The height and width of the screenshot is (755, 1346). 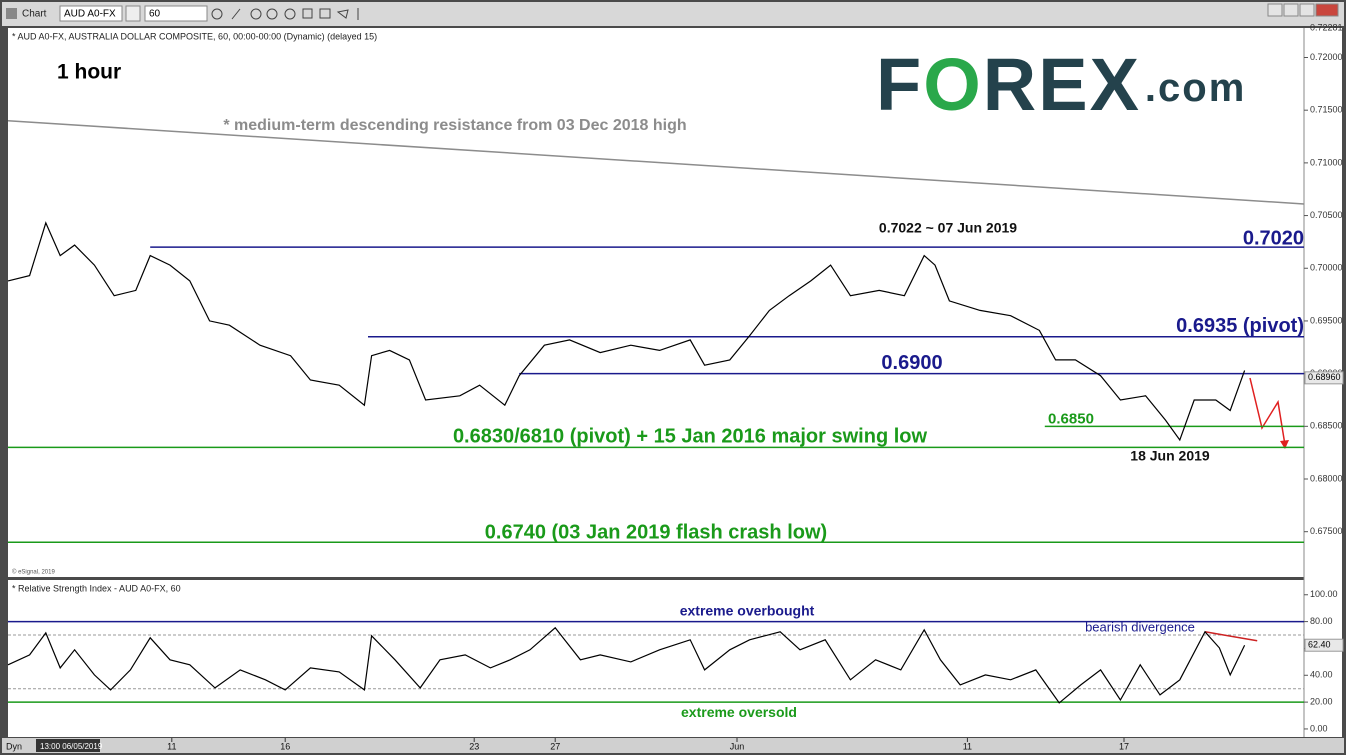 What do you see at coordinates (1326, 215) in the screenshot?
I see `y-tick-label: 0.70500` at bounding box center [1326, 215].